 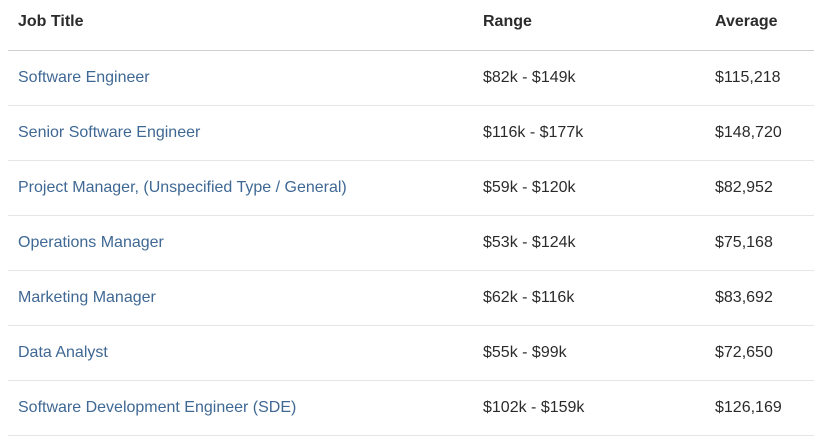 I want to click on average-cell: $148,720, so click(x=748, y=132).